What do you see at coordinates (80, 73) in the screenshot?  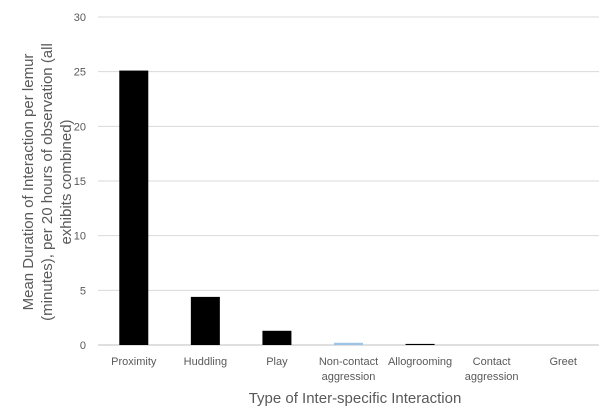 I see `y-tick-label: 25` at bounding box center [80, 73].